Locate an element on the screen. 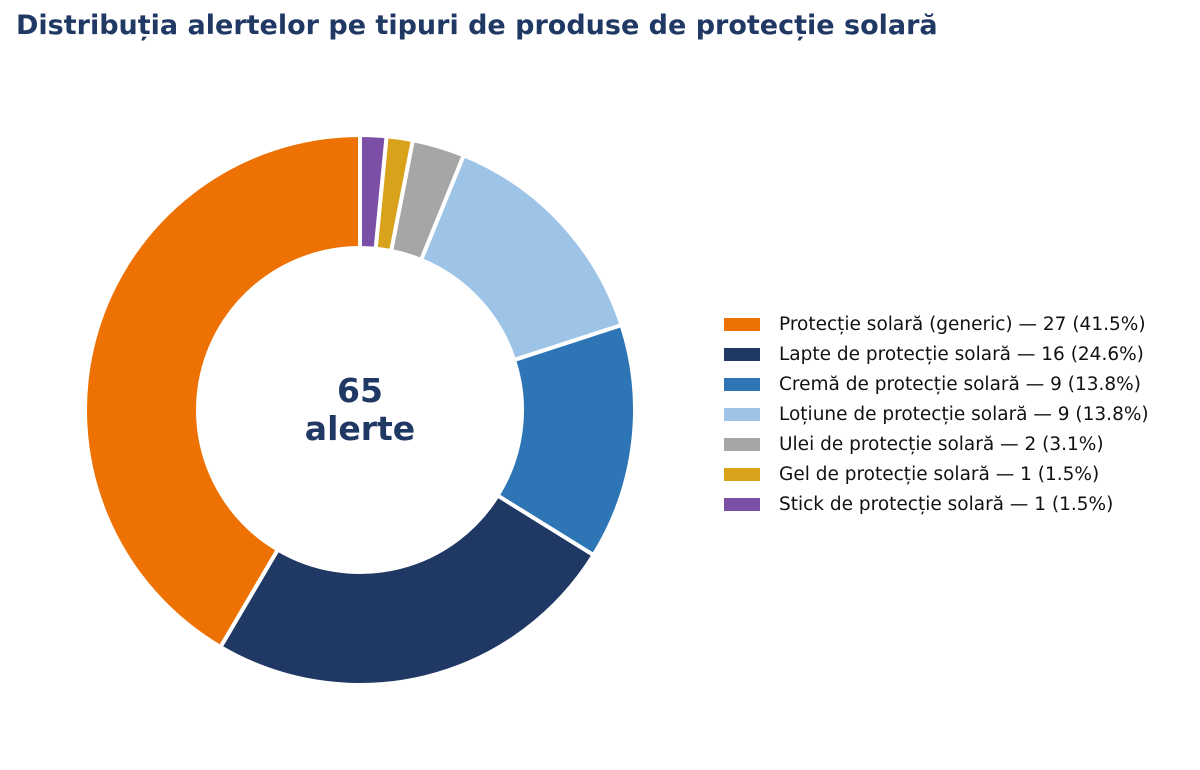  legend-label: Cremă de protecție solară — 9 (13.8%) is located at coordinates (960, 384).